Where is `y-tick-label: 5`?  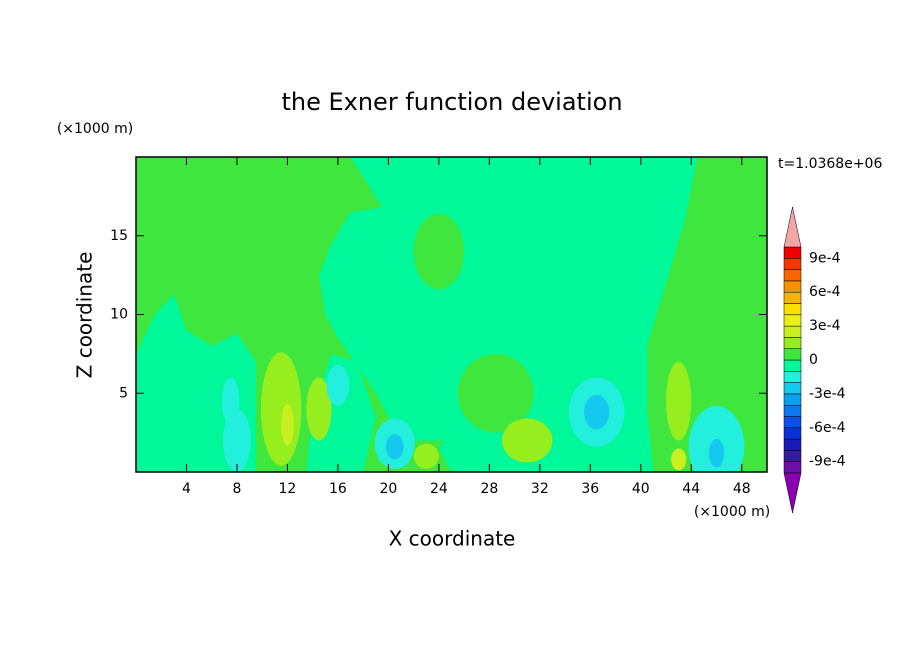 y-tick-label: 5 is located at coordinates (123, 393).